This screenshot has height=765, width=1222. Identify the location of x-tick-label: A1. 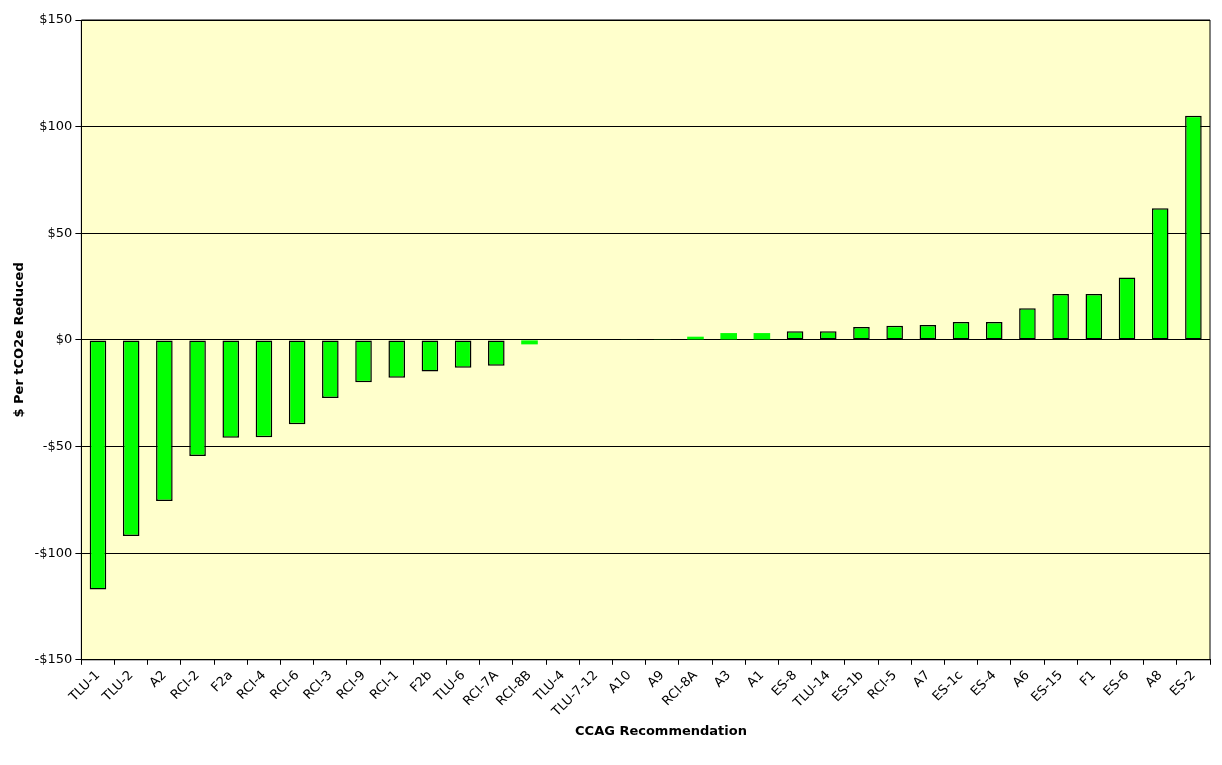
(755, 678).